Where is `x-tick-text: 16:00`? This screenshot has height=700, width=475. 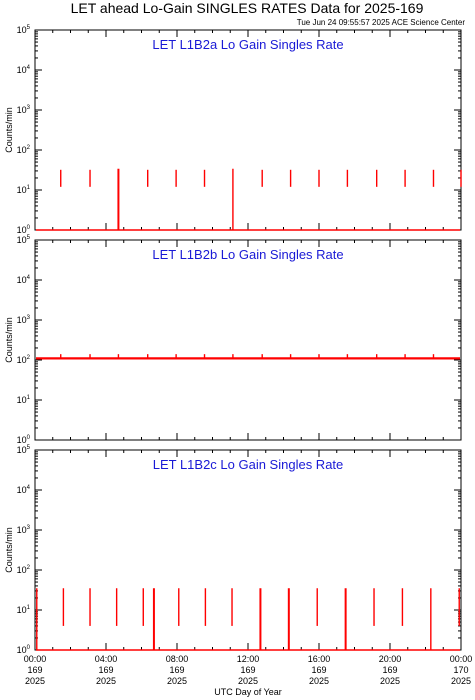 x-tick-text: 16:00 is located at coordinates (319, 659).